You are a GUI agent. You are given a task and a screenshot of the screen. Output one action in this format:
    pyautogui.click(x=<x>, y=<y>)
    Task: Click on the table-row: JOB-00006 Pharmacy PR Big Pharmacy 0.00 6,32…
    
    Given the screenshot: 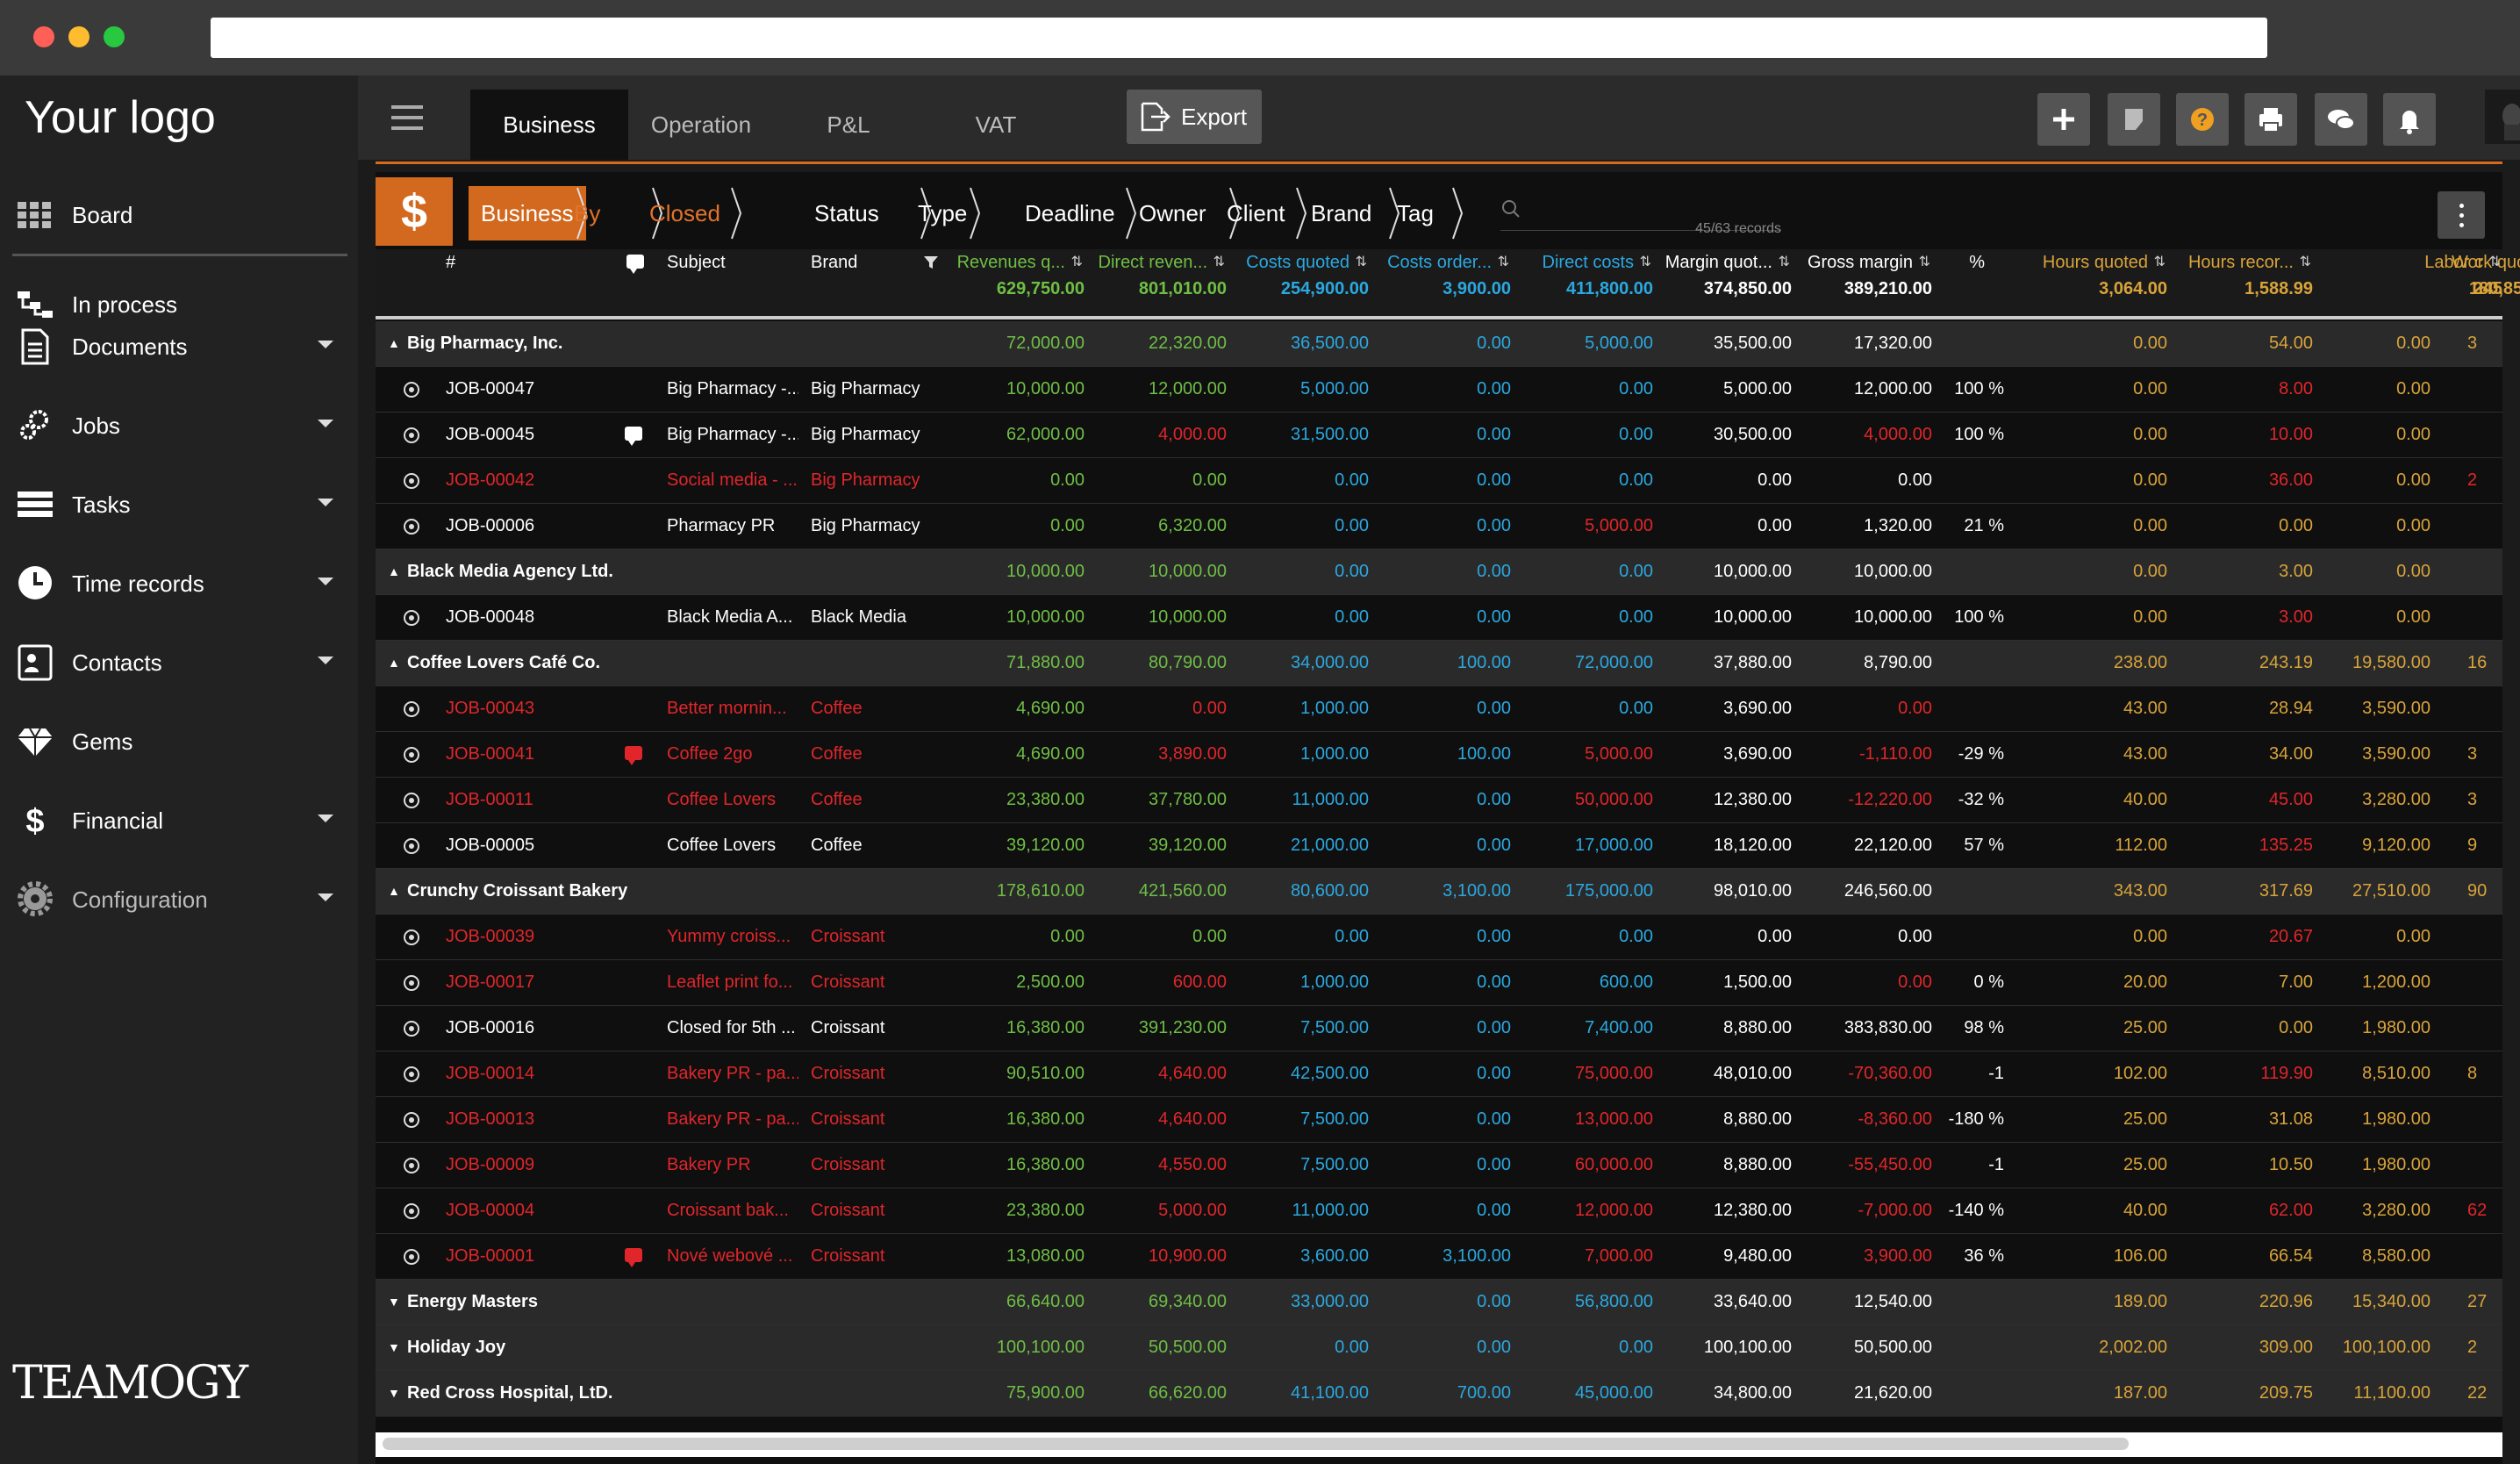 What is the action you would take?
    pyautogui.click(x=1439, y=526)
    